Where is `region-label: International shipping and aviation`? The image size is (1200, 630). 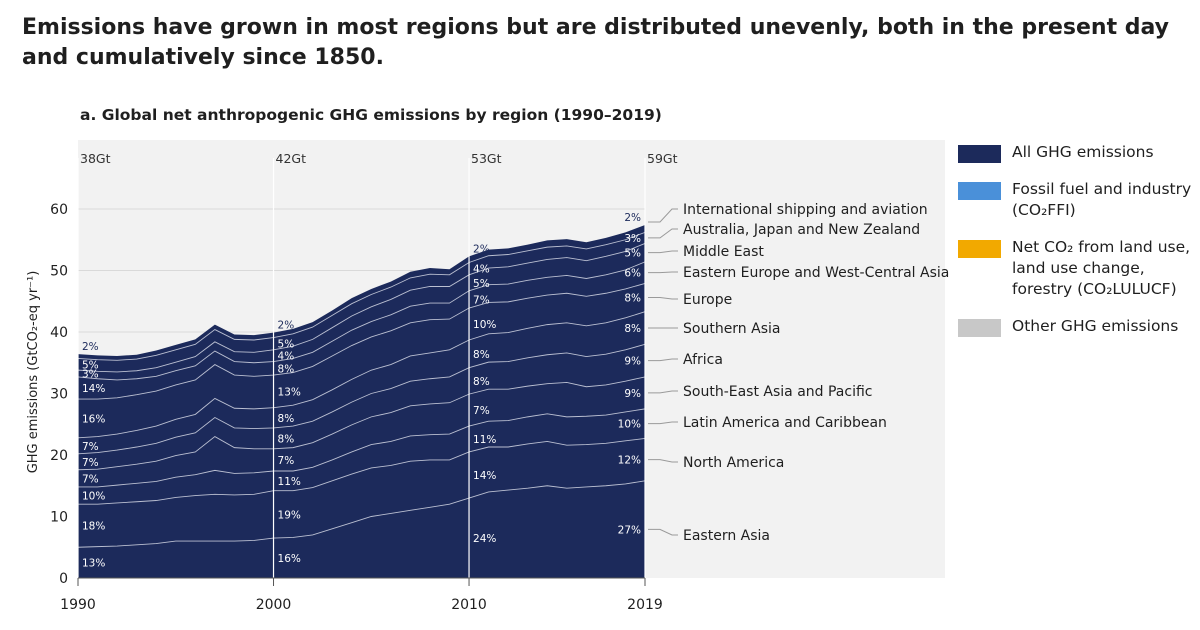 region-label: International shipping and aviation is located at coordinates (805, 210).